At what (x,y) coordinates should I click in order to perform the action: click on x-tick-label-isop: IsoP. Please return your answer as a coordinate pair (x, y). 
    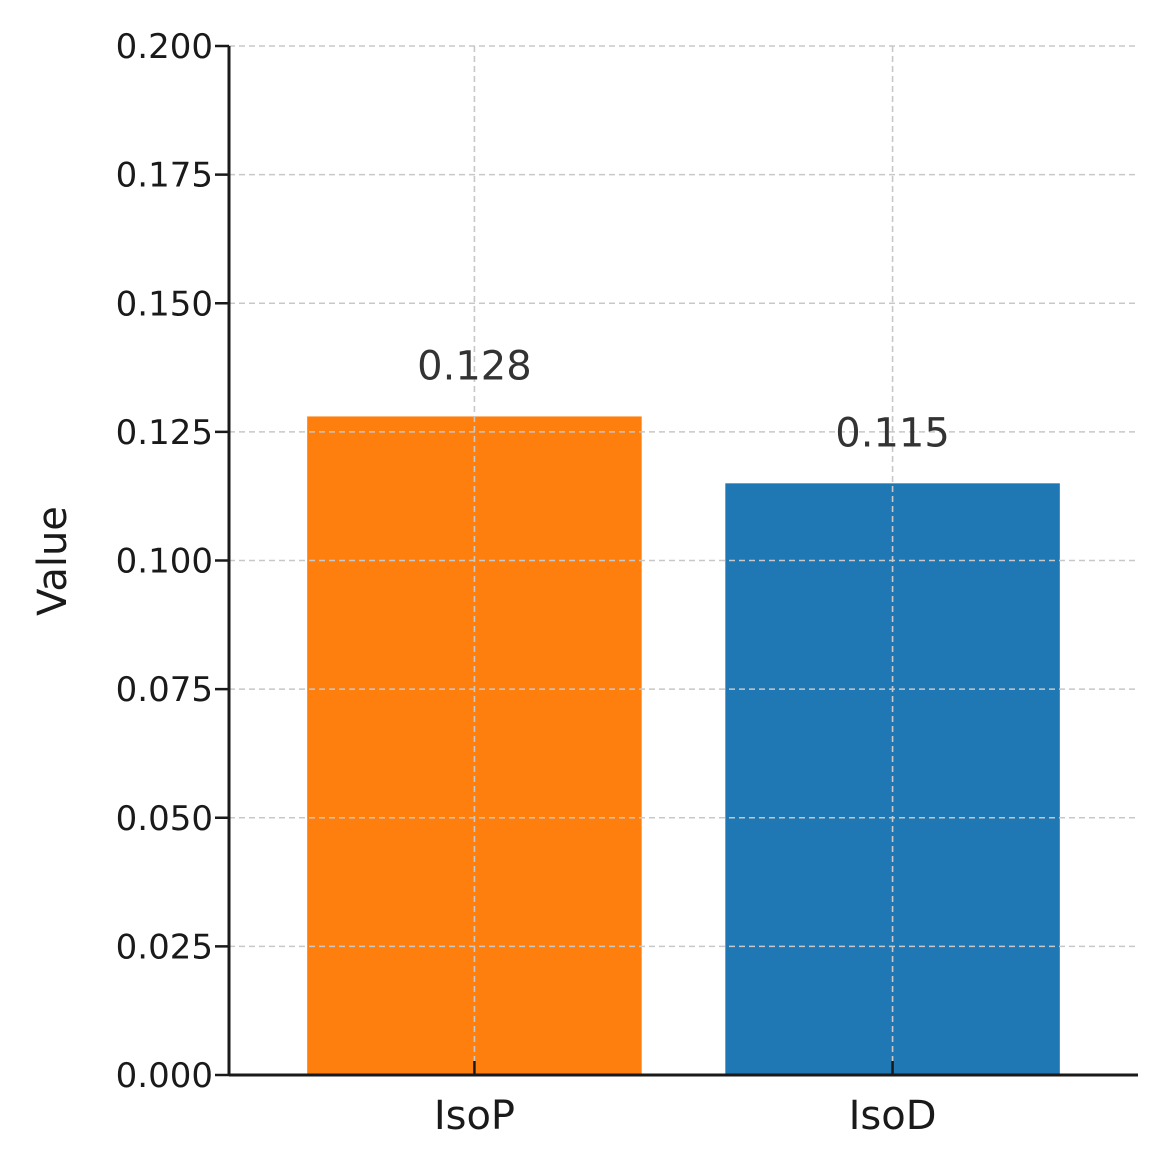
    Looking at the image, I should click on (474, 1116).